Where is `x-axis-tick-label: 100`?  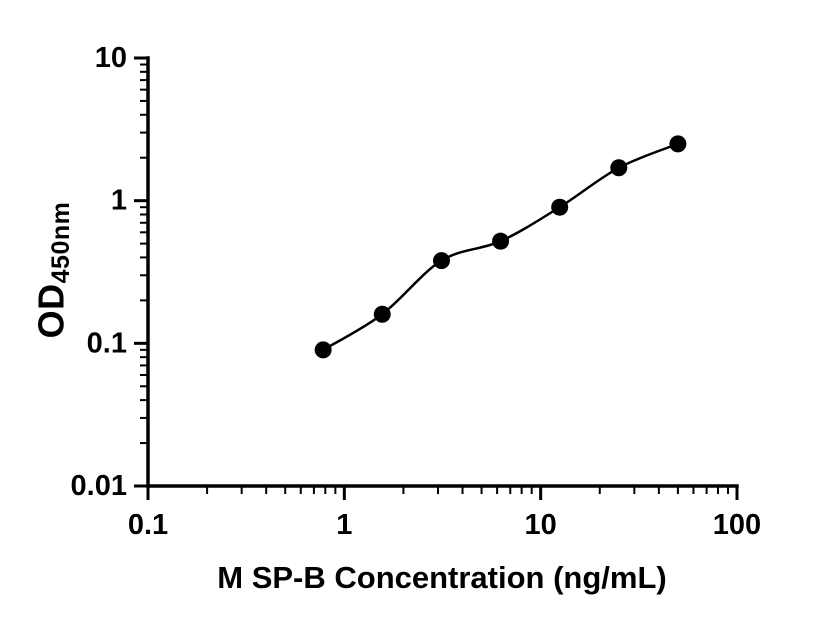
x-axis-tick-label: 100 is located at coordinates (737, 525).